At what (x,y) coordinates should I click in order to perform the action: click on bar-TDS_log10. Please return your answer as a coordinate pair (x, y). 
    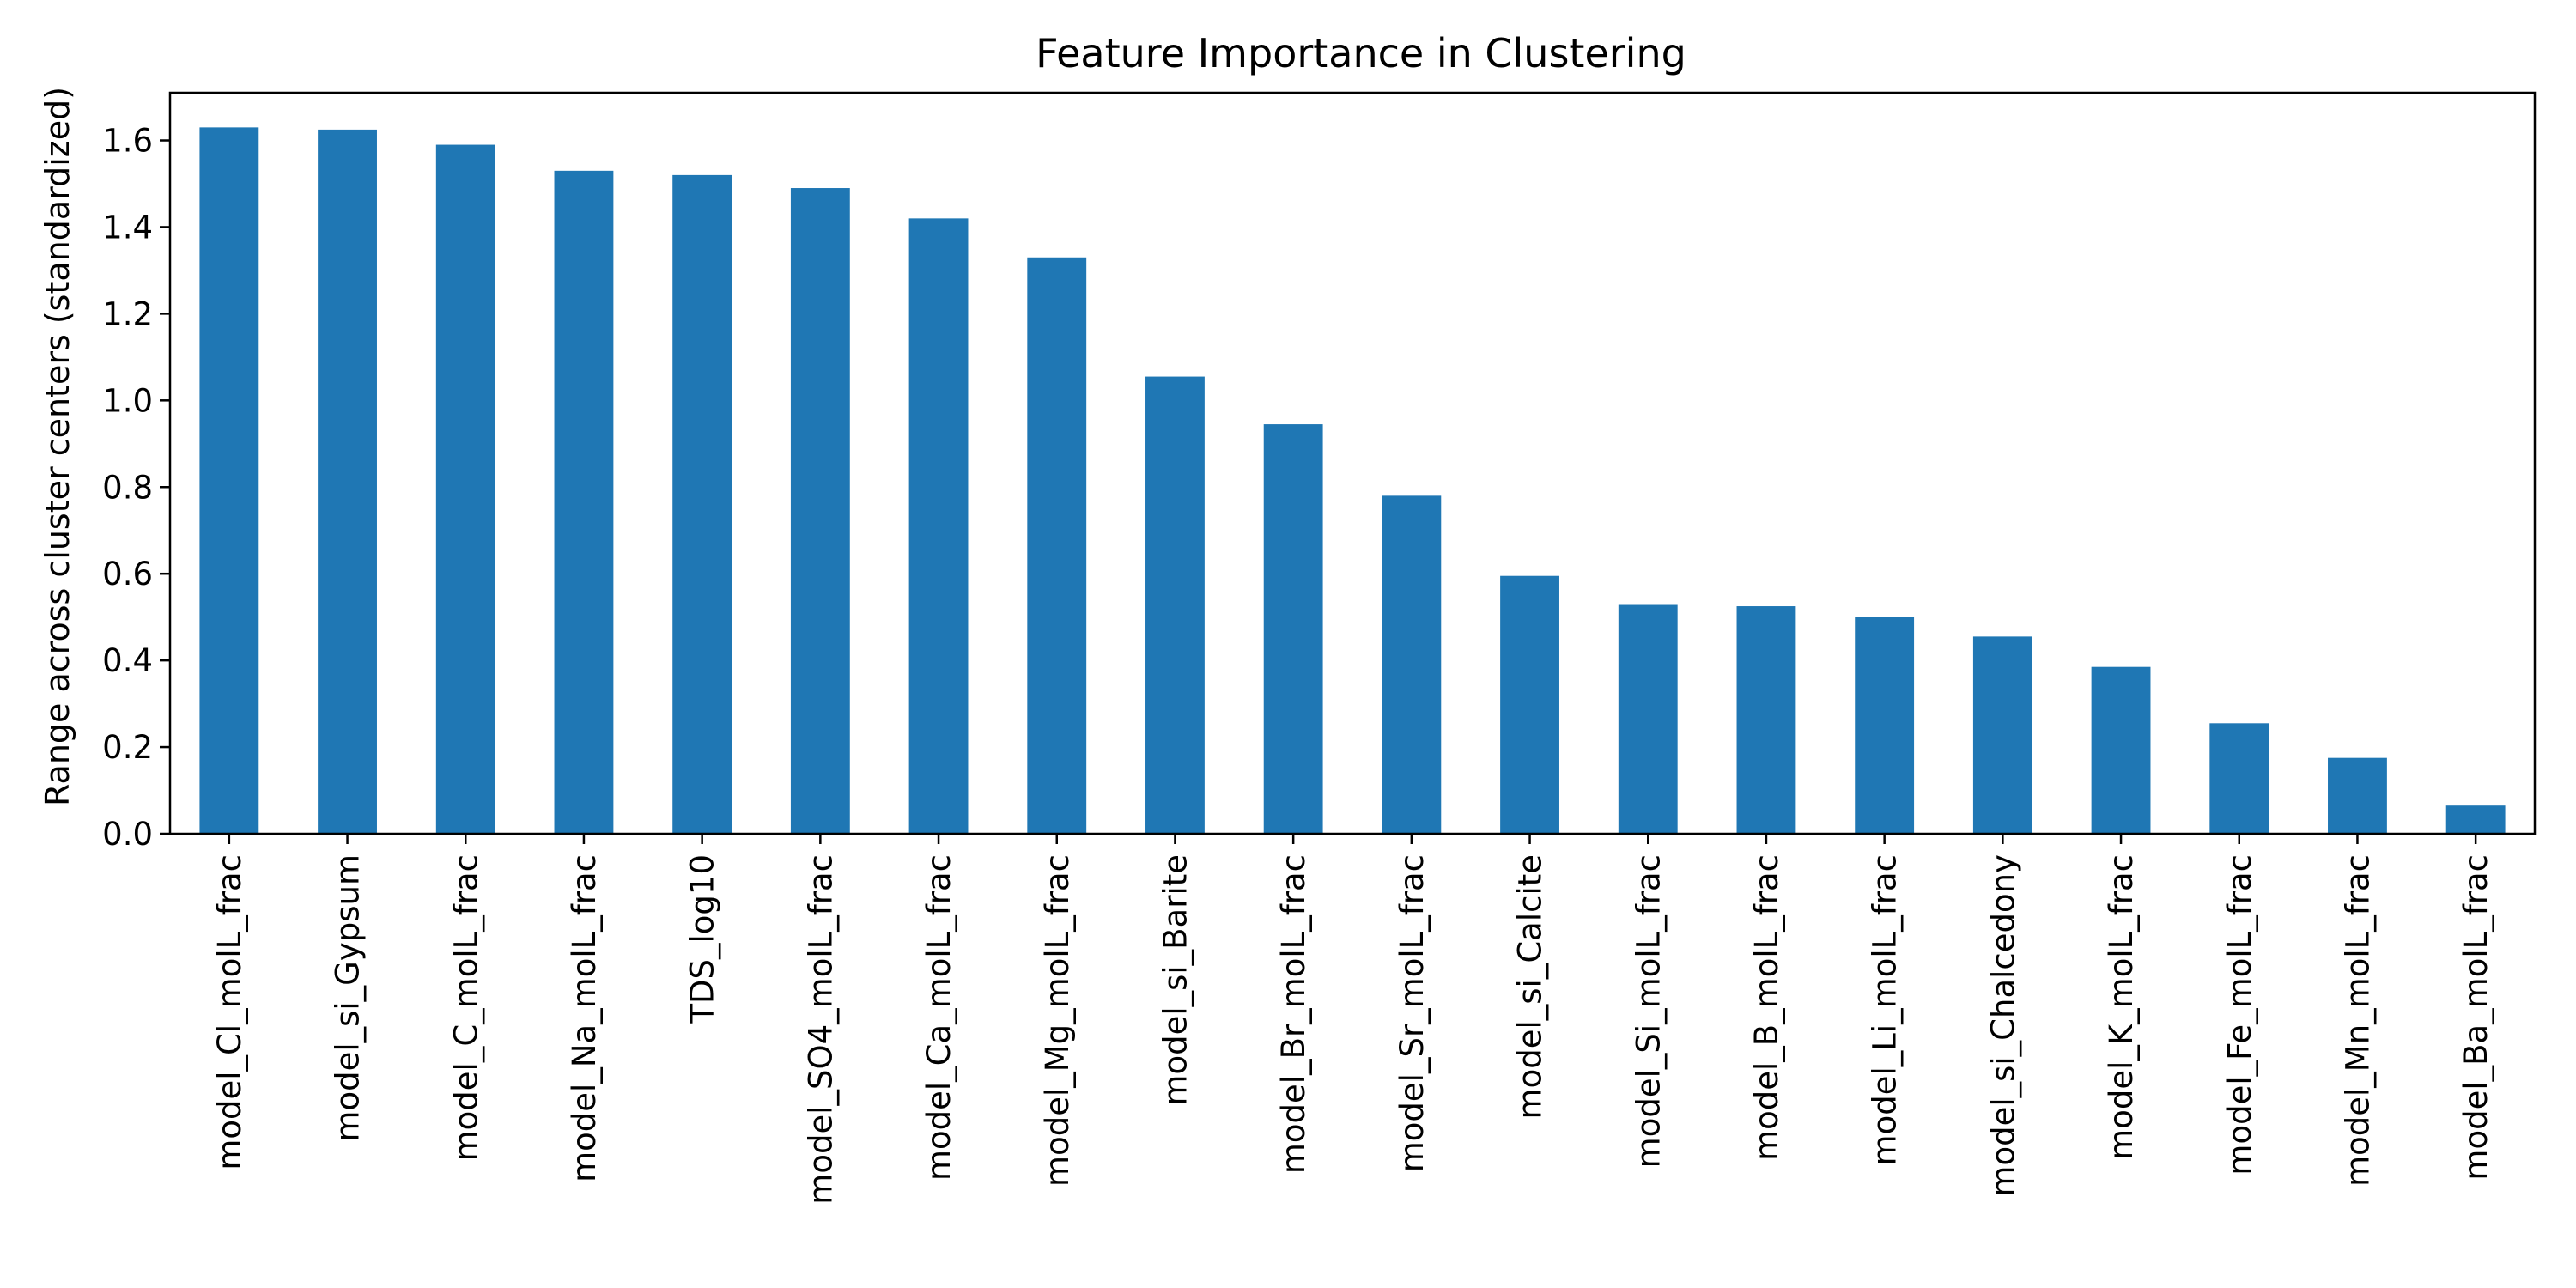
    Looking at the image, I should click on (702, 504).